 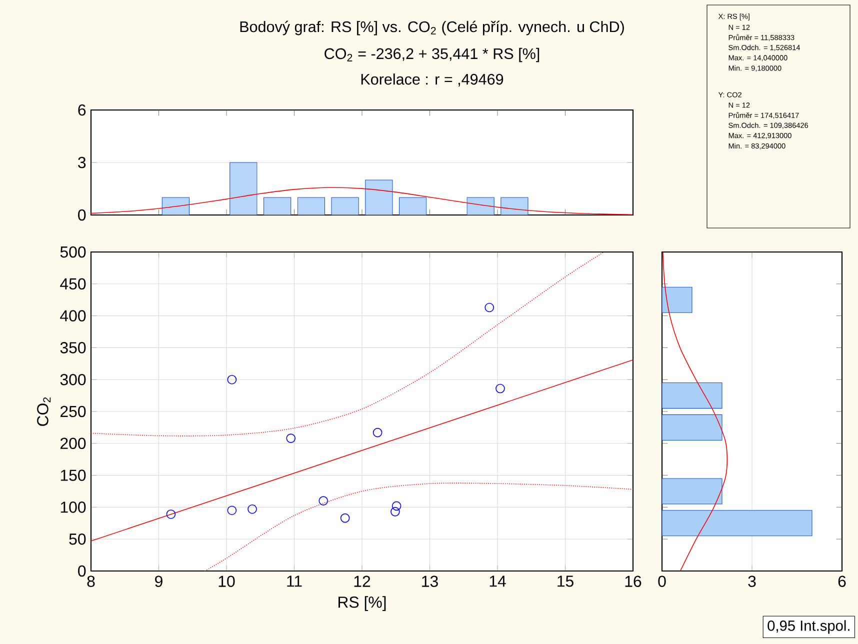 I want to click on y-axis-title: CO$_{2}$, so click(x=44, y=411).